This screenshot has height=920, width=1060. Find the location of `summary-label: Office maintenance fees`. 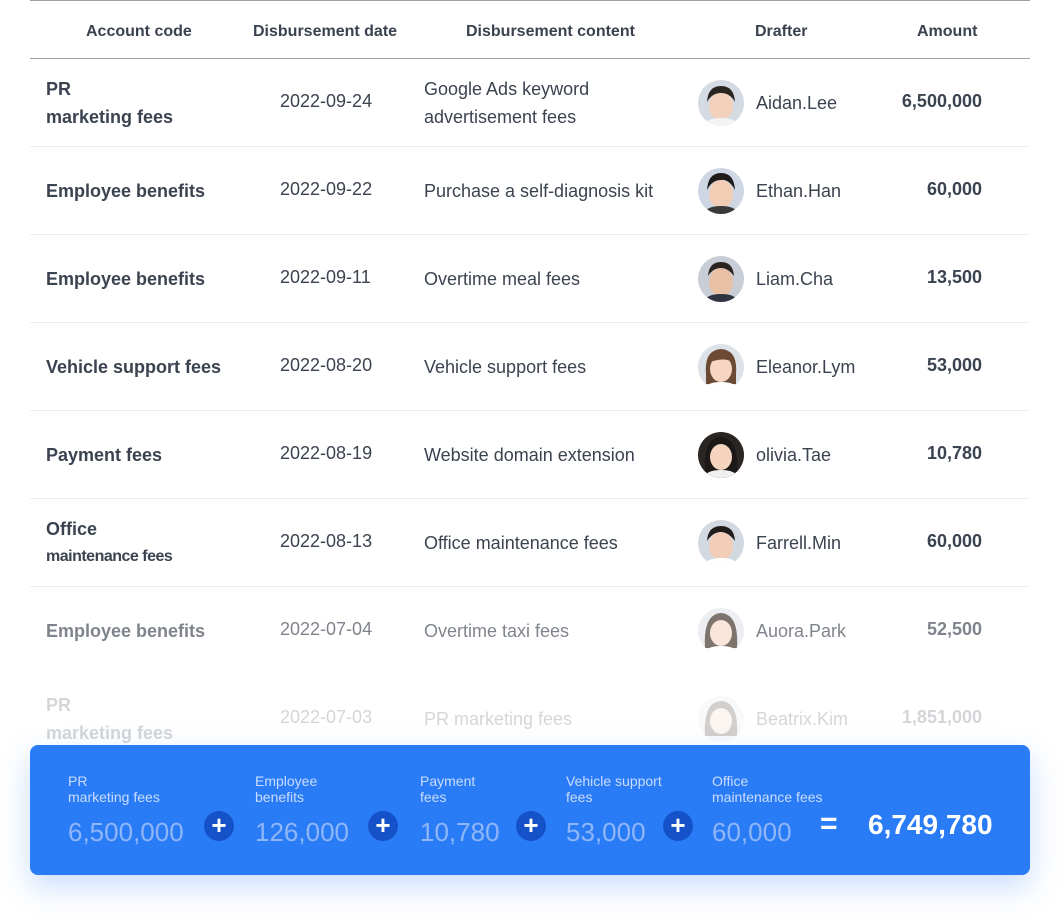

summary-label: Office maintenance fees is located at coordinates (767, 789).